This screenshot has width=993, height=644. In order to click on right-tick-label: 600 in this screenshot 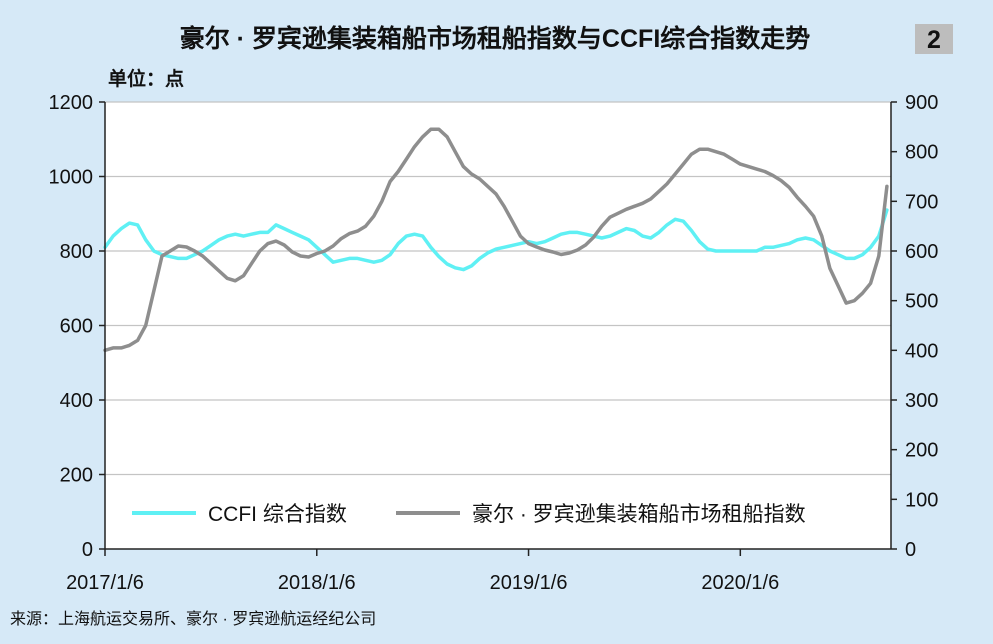, I will do `click(921, 252)`.